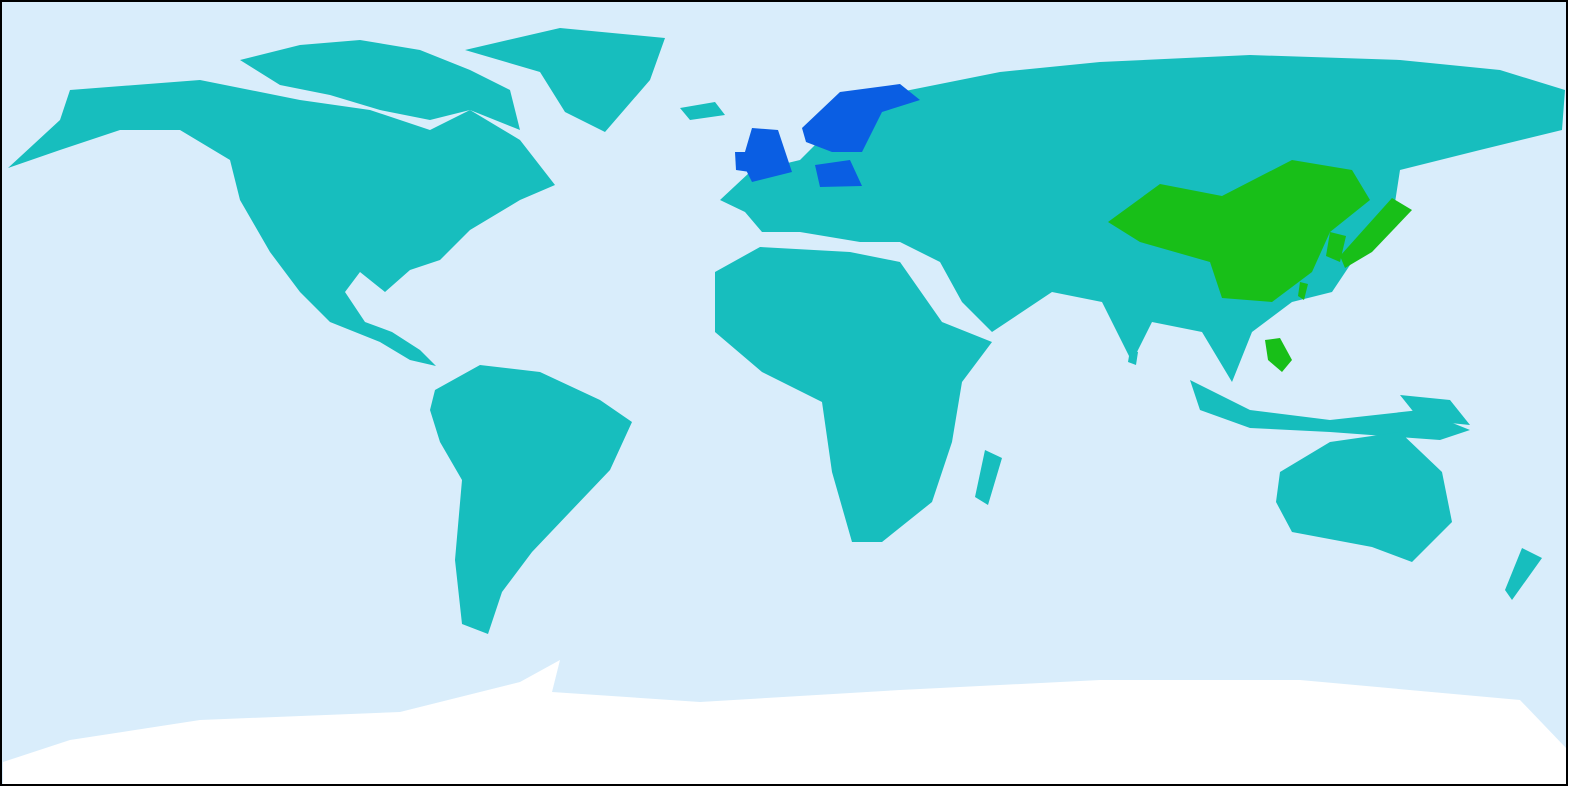 Image resolution: width=1594 pixels, height=800 pixels. Describe the element at coordinates (1364, 497) in the screenshot. I see `australia` at that location.